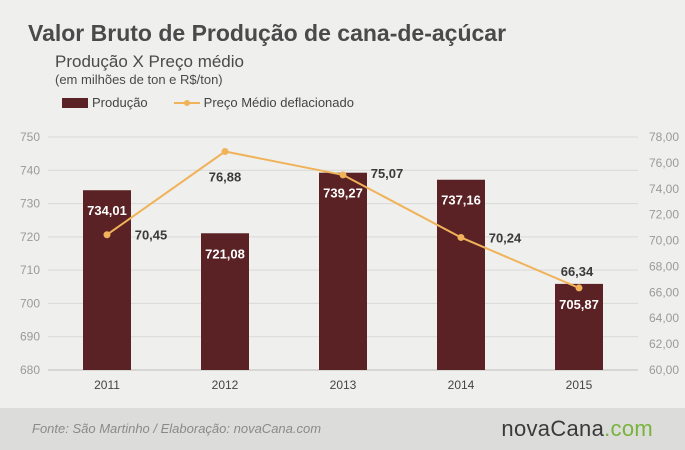  I want to click on y-right-tick-label: 72,00, so click(664, 215).